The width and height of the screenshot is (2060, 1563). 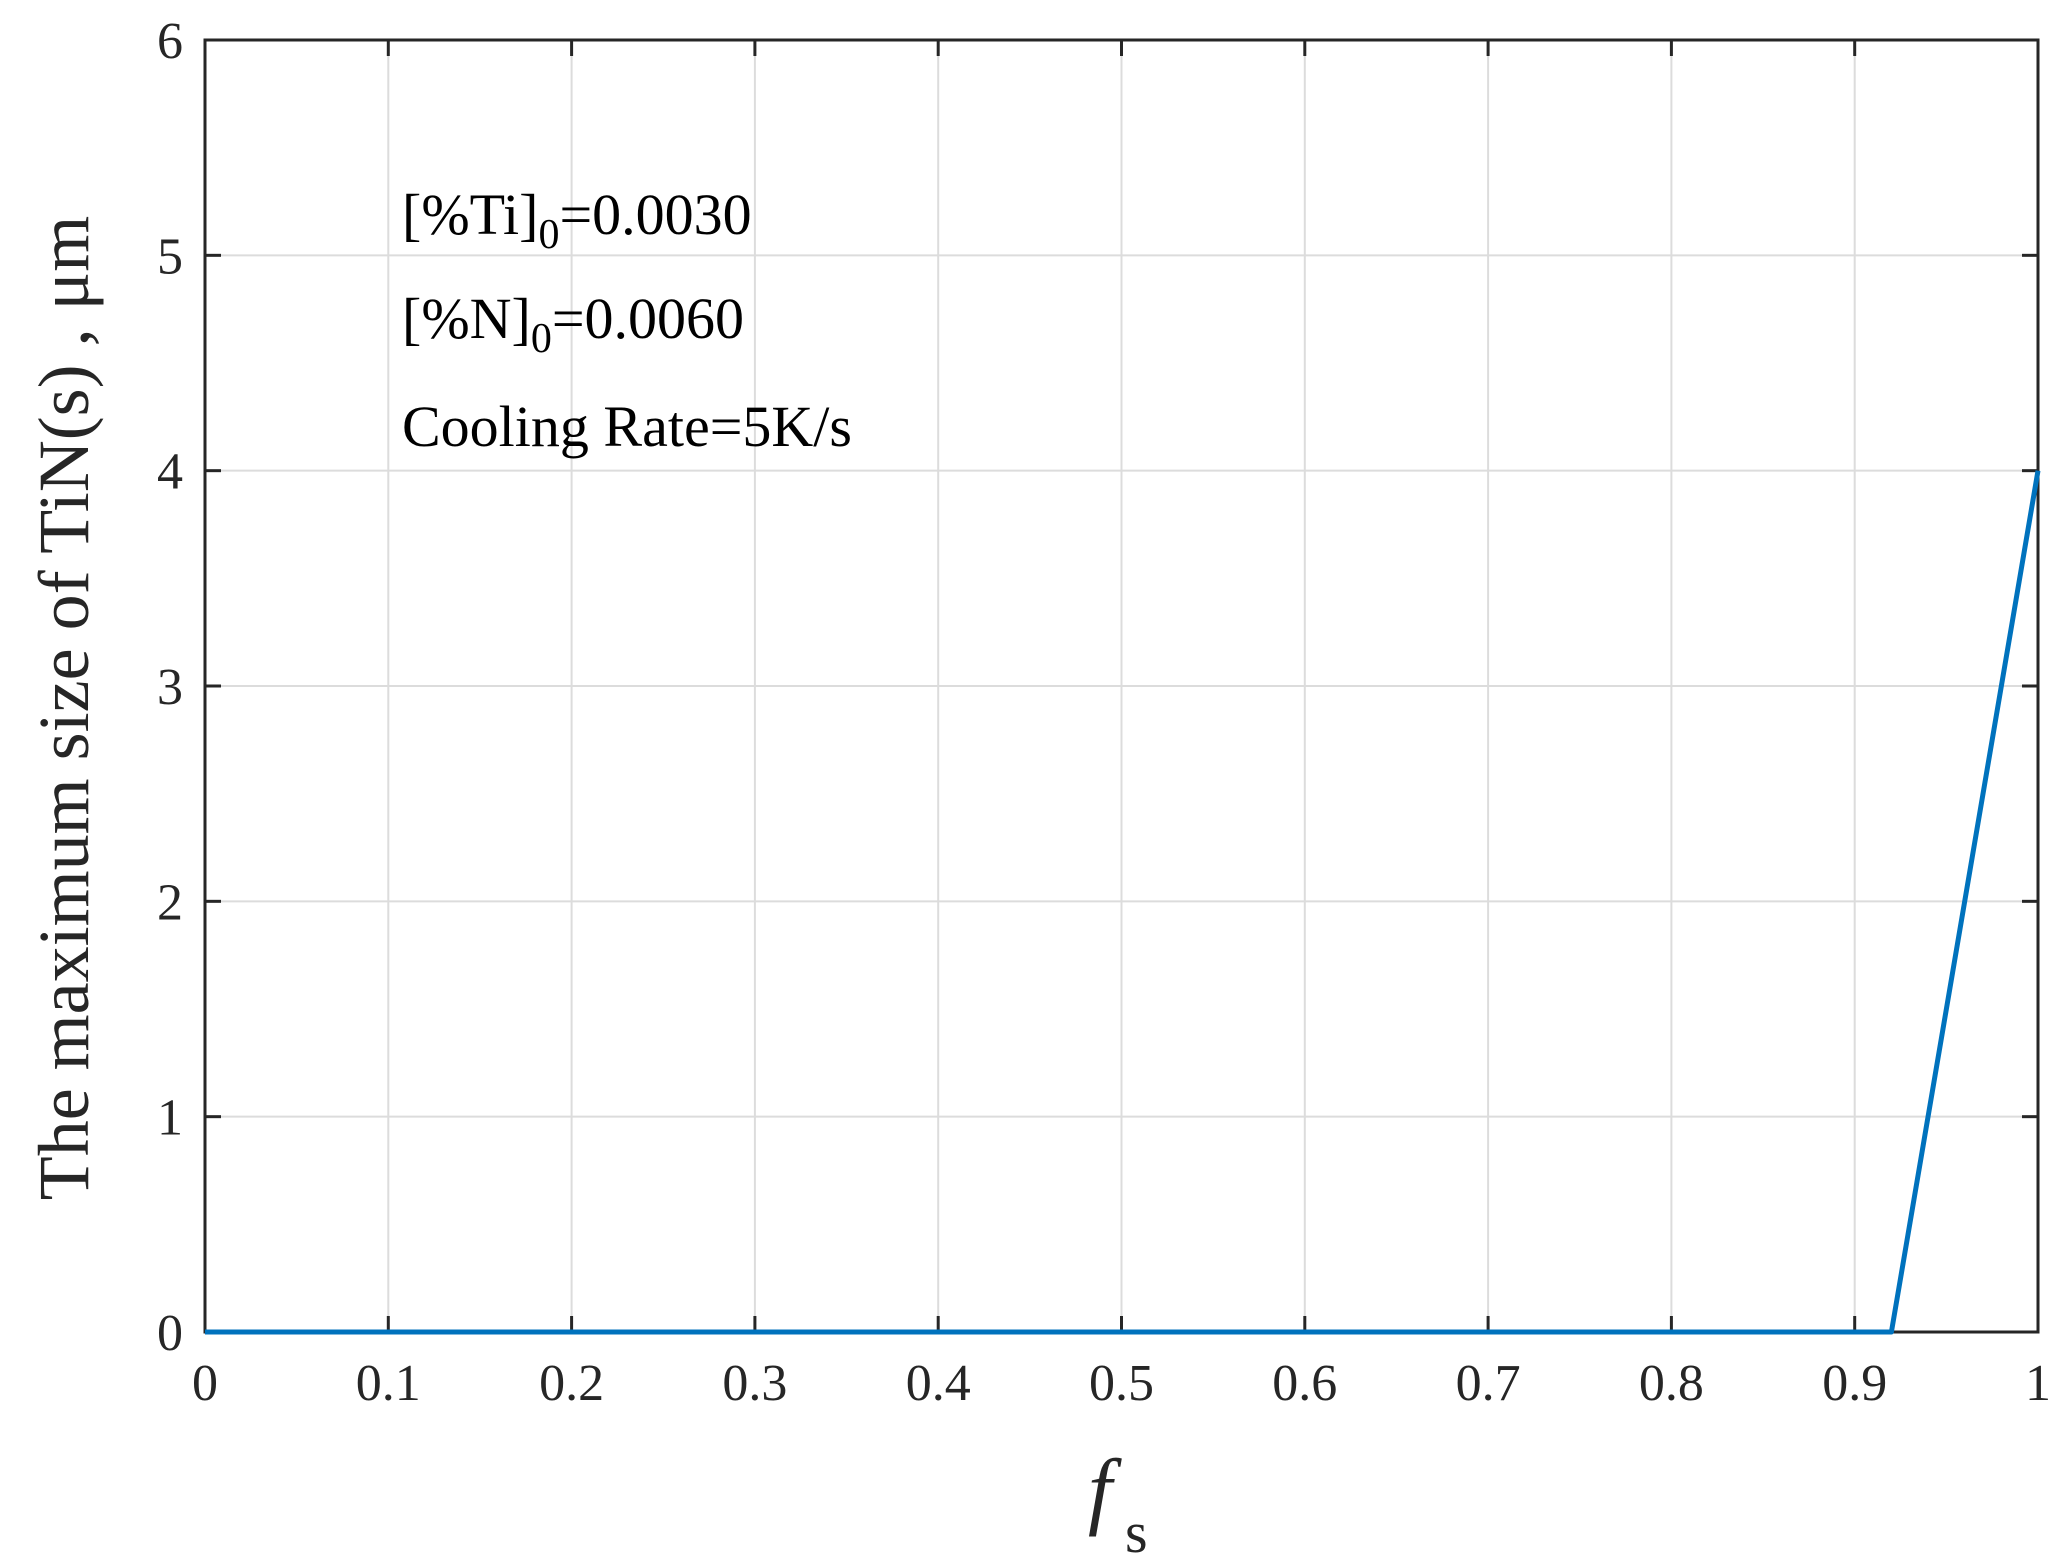 I want to click on y-tick-labels: 0 1 2 3 4 5 6, so click(x=170, y=687).